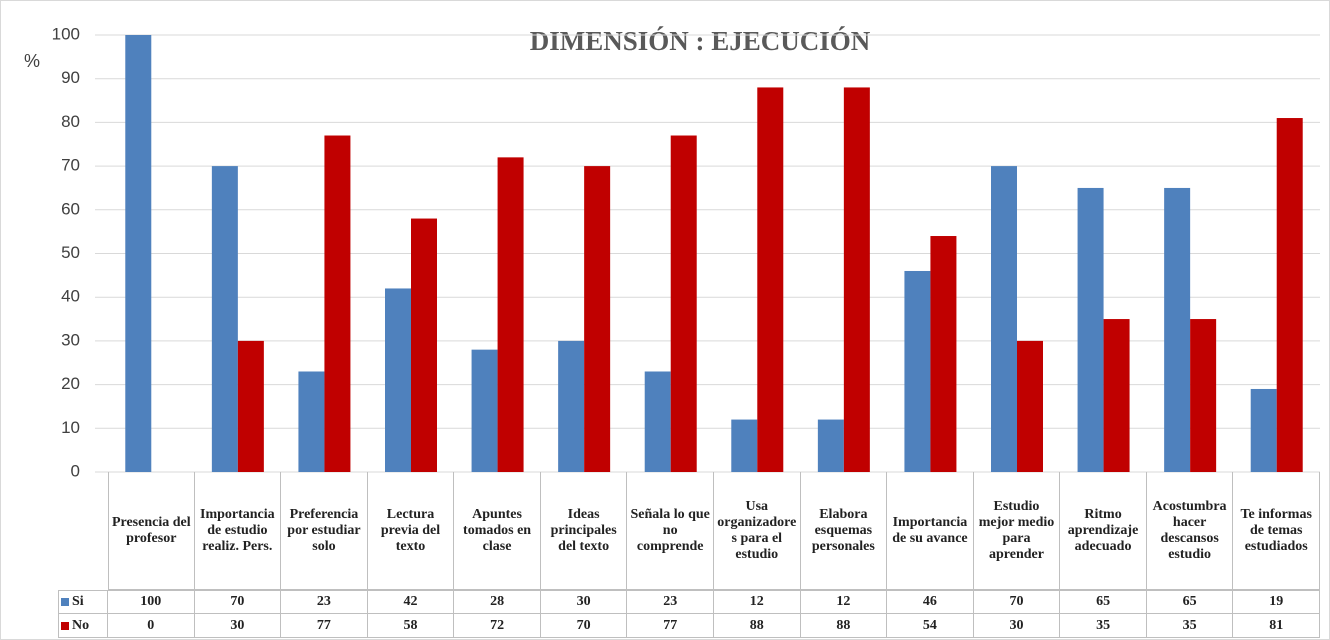 Image resolution: width=1330 pixels, height=640 pixels. Describe the element at coordinates (70, 165) in the screenshot. I see `y-tick-label: 70` at that location.